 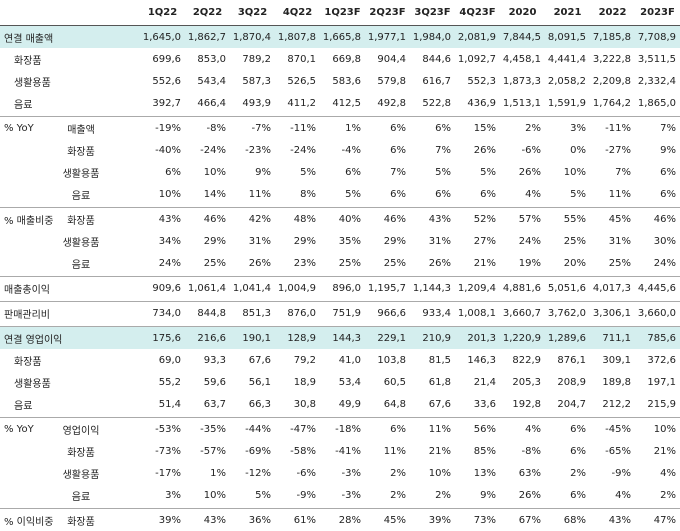 I want to click on value-cell: 42%, so click(x=259, y=219).